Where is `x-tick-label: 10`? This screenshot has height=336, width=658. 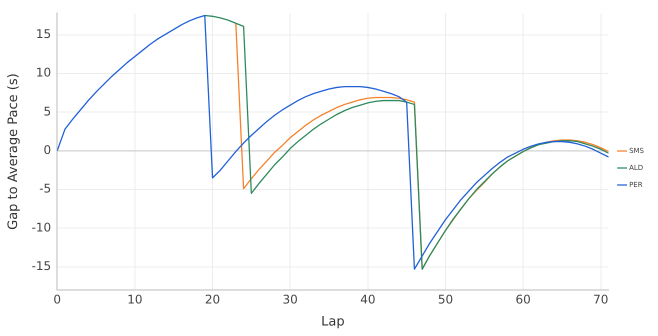
x-tick-label: 10 is located at coordinates (134, 299).